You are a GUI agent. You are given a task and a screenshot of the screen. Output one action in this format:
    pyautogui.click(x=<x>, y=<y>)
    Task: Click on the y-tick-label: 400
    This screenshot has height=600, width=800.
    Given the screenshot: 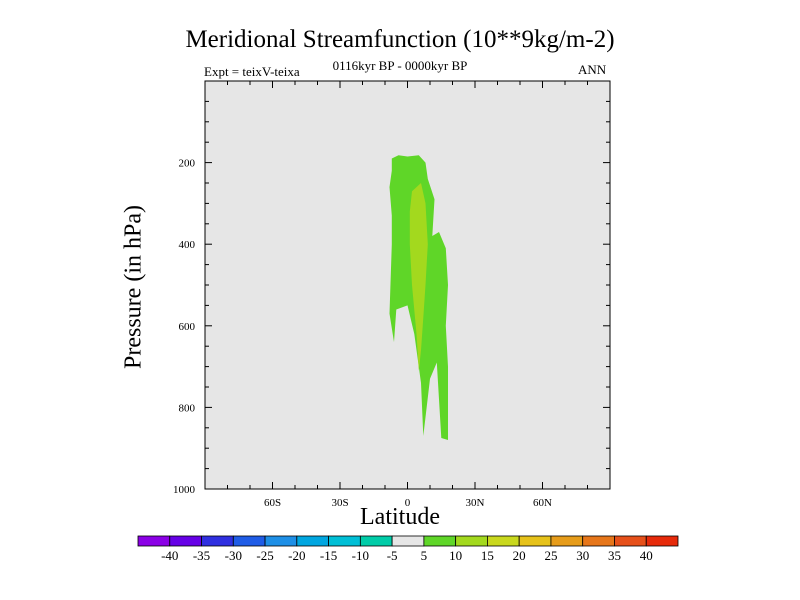 What is the action you would take?
    pyautogui.click(x=187, y=245)
    